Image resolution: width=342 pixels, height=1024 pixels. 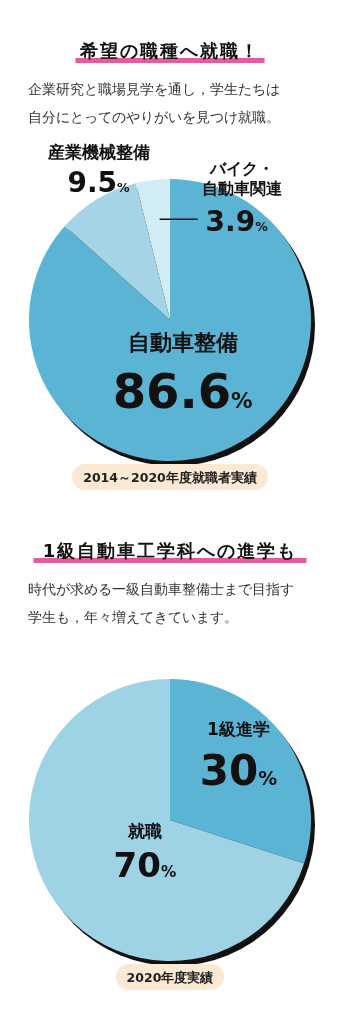 I want to click on data-label: 70%, so click(x=145, y=865).